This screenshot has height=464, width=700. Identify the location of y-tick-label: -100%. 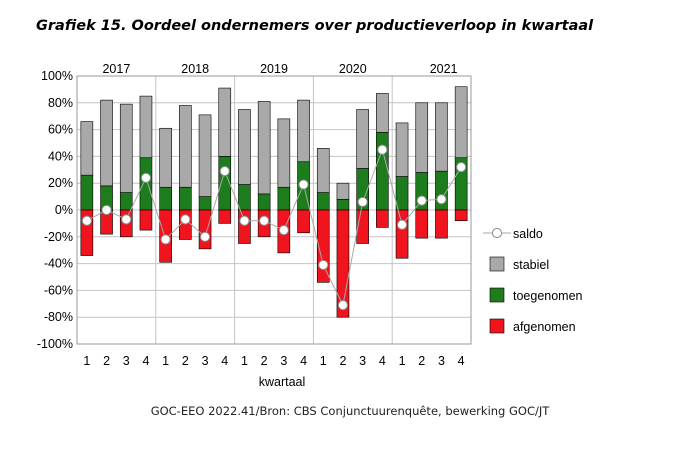
(55, 344).